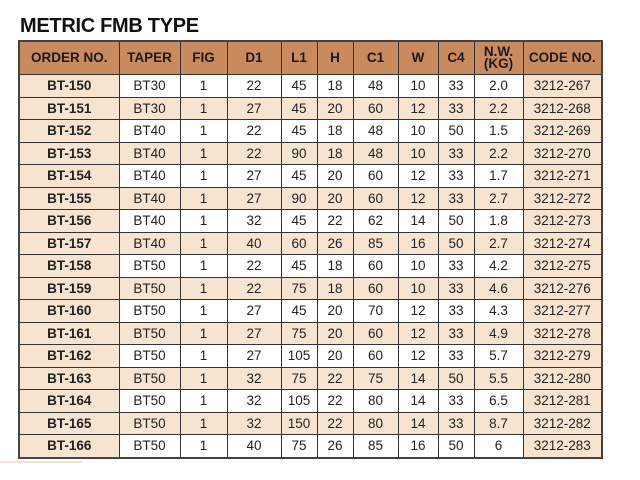 This screenshot has height=480, width=640. I want to click on table-row: BT-155 BT40 1 27 90 20 60 12 33 2.7 3212-272, so click(310, 198).